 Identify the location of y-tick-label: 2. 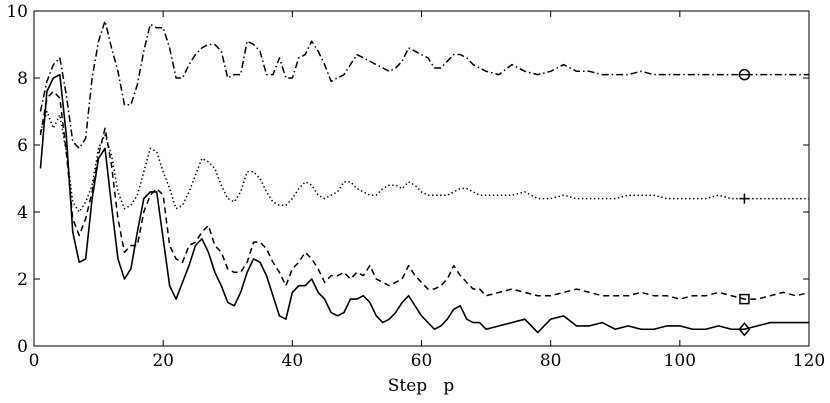
(22, 280).